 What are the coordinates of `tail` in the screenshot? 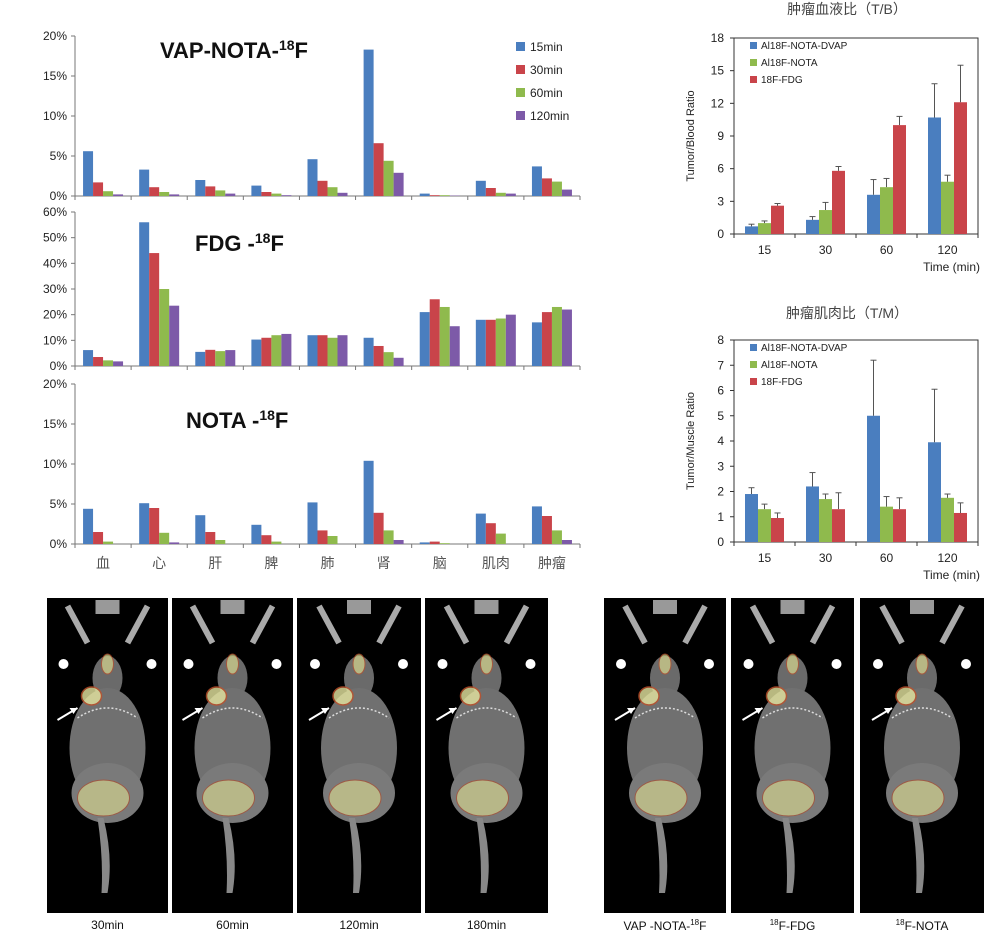 It's located at (661, 855).